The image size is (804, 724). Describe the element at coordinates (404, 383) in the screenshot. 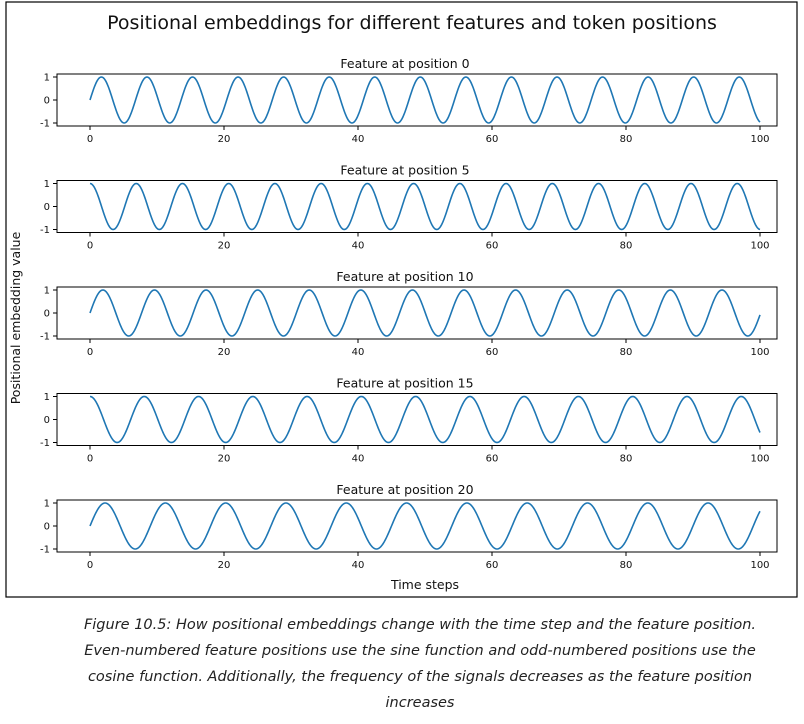

I see `subplot-title: Feature at position 15` at that location.